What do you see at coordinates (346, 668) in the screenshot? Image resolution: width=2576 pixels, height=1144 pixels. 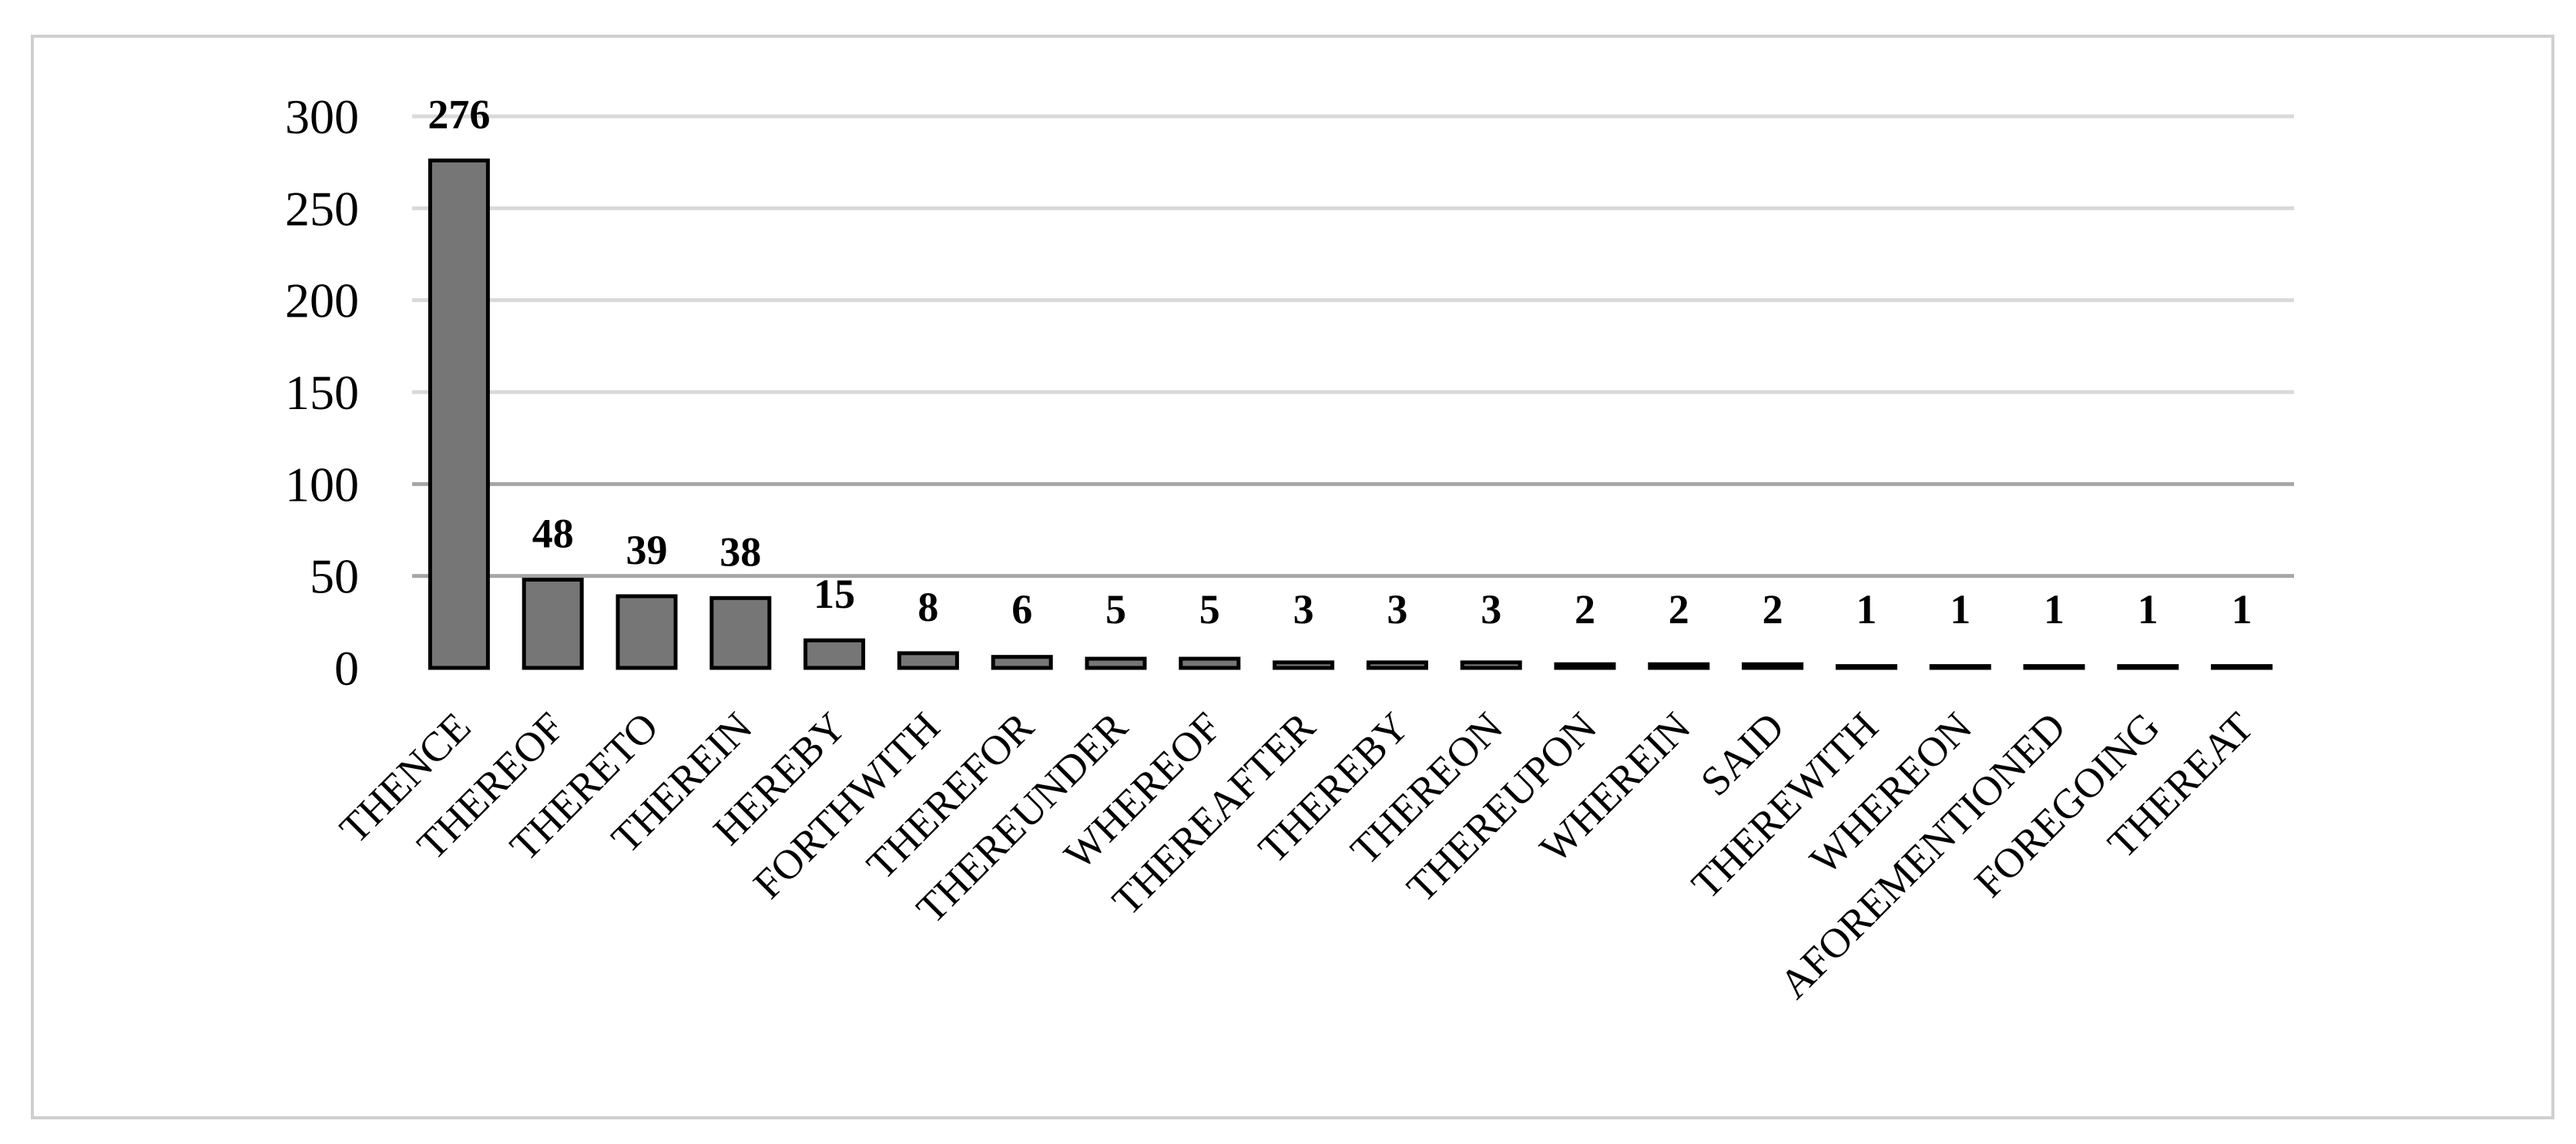 I see `y-tick-label: 0` at bounding box center [346, 668].